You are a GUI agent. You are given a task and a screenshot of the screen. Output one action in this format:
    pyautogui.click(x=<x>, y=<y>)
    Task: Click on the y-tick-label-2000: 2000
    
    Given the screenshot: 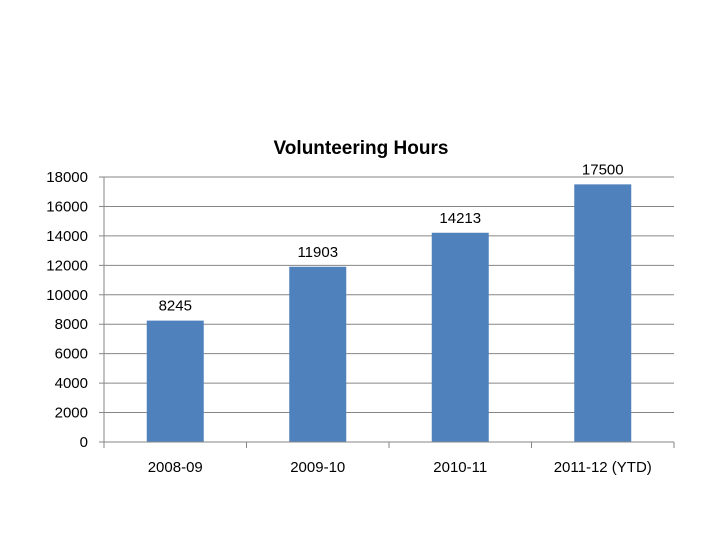 What is the action you would take?
    pyautogui.click(x=71, y=413)
    